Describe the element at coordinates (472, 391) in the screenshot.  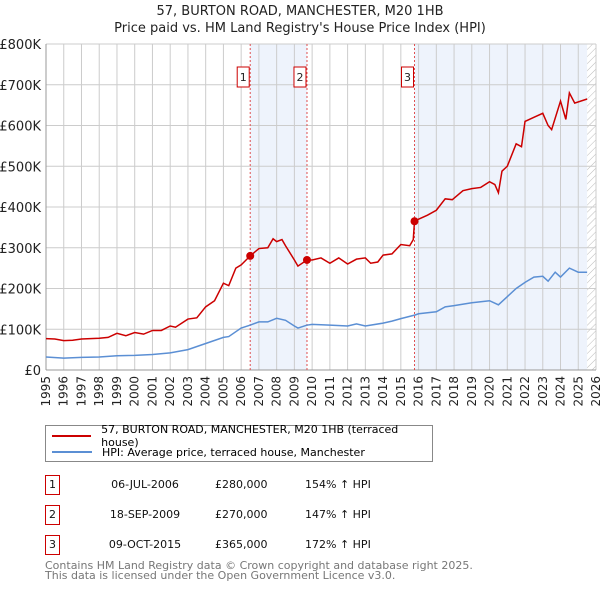
I see `x-tick-label: 2019` at that location.